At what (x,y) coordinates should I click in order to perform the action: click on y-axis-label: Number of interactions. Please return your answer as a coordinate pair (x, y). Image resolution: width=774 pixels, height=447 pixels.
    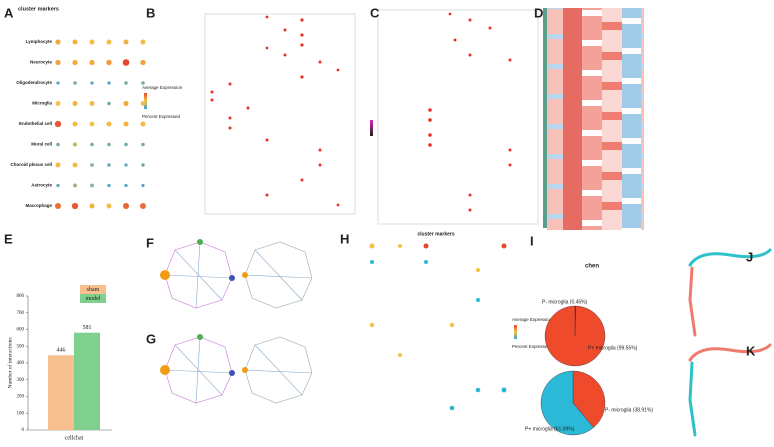
    Looking at the image, I should click on (9, 362).